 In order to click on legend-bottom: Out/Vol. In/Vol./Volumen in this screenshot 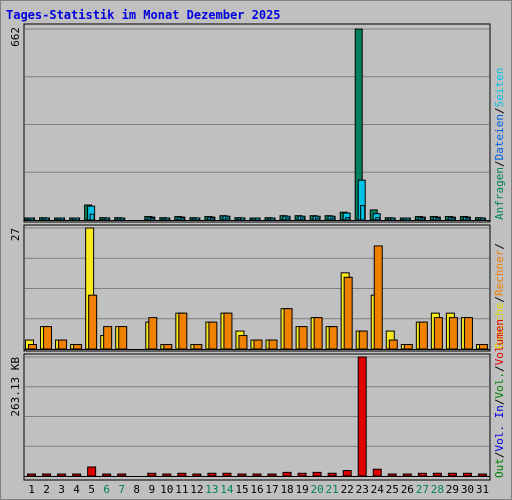, I will do `click(499, 398)`.